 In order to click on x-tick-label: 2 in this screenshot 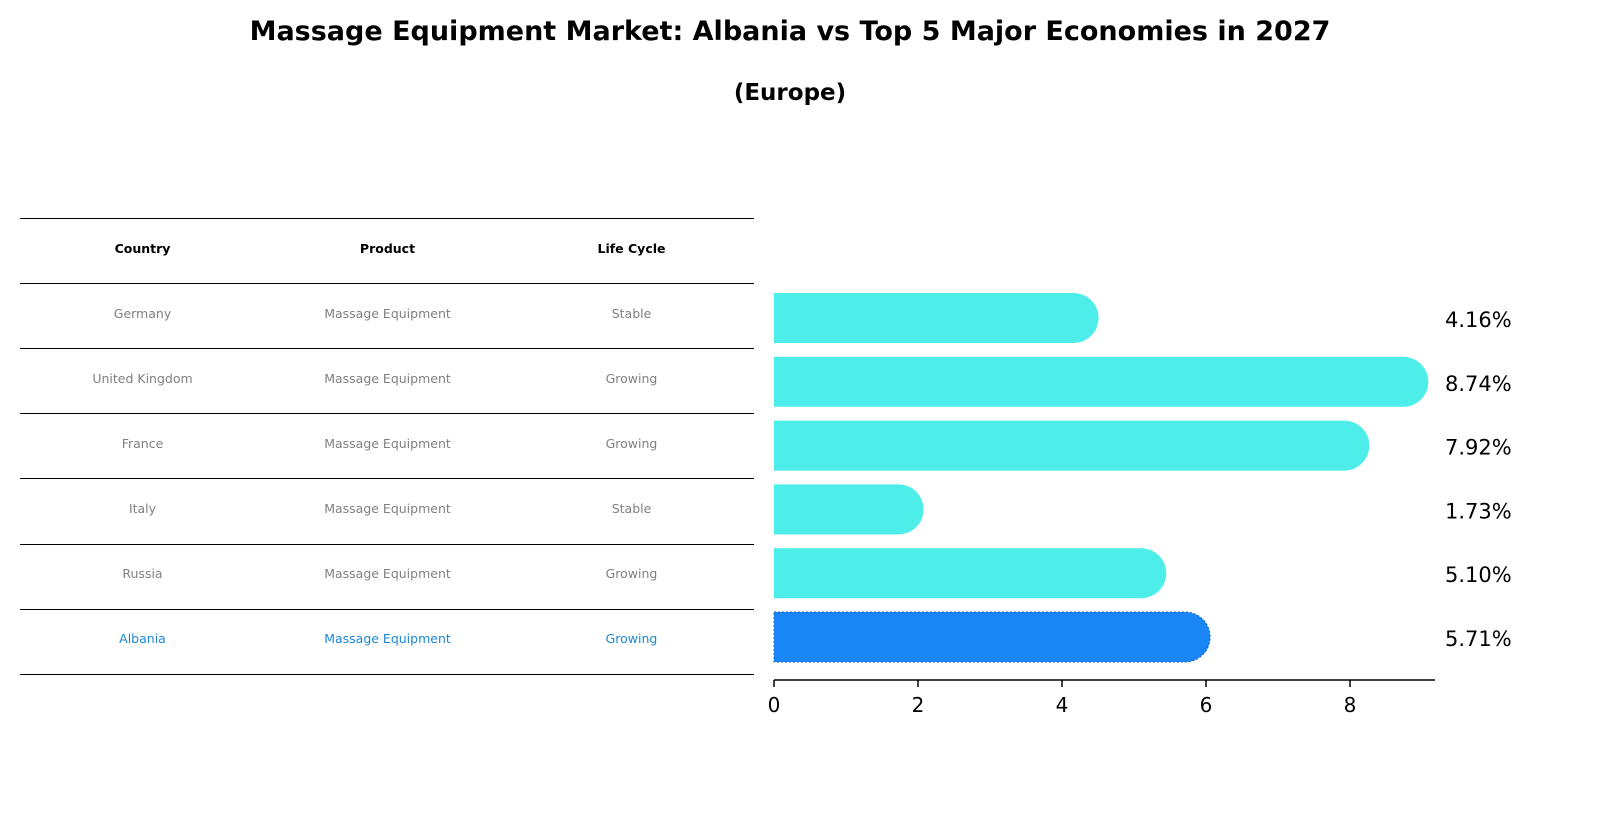, I will do `click(918, 705)`.